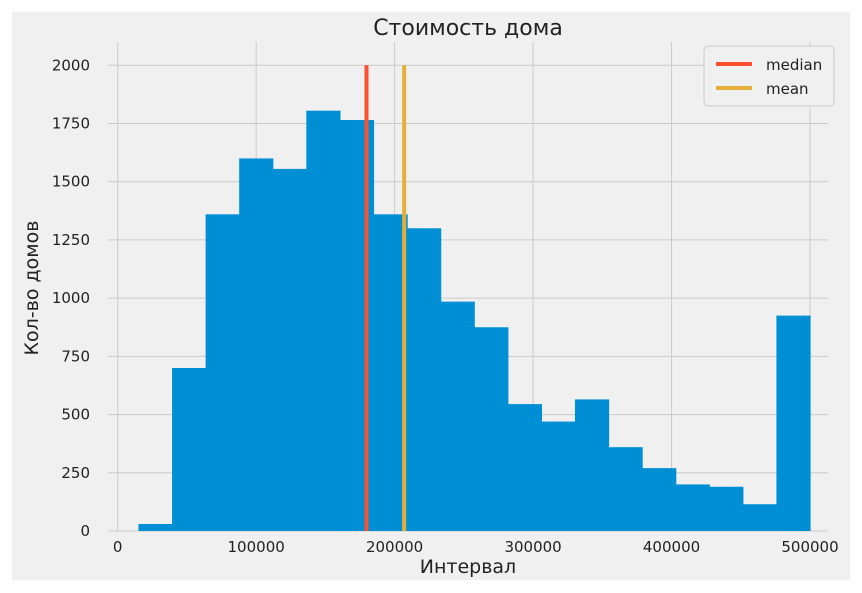 This screenshot has width=862, height=593. I want to click on x-tick-labels: 0 100000 200000 300000 400000 500000, so click(476, 547).